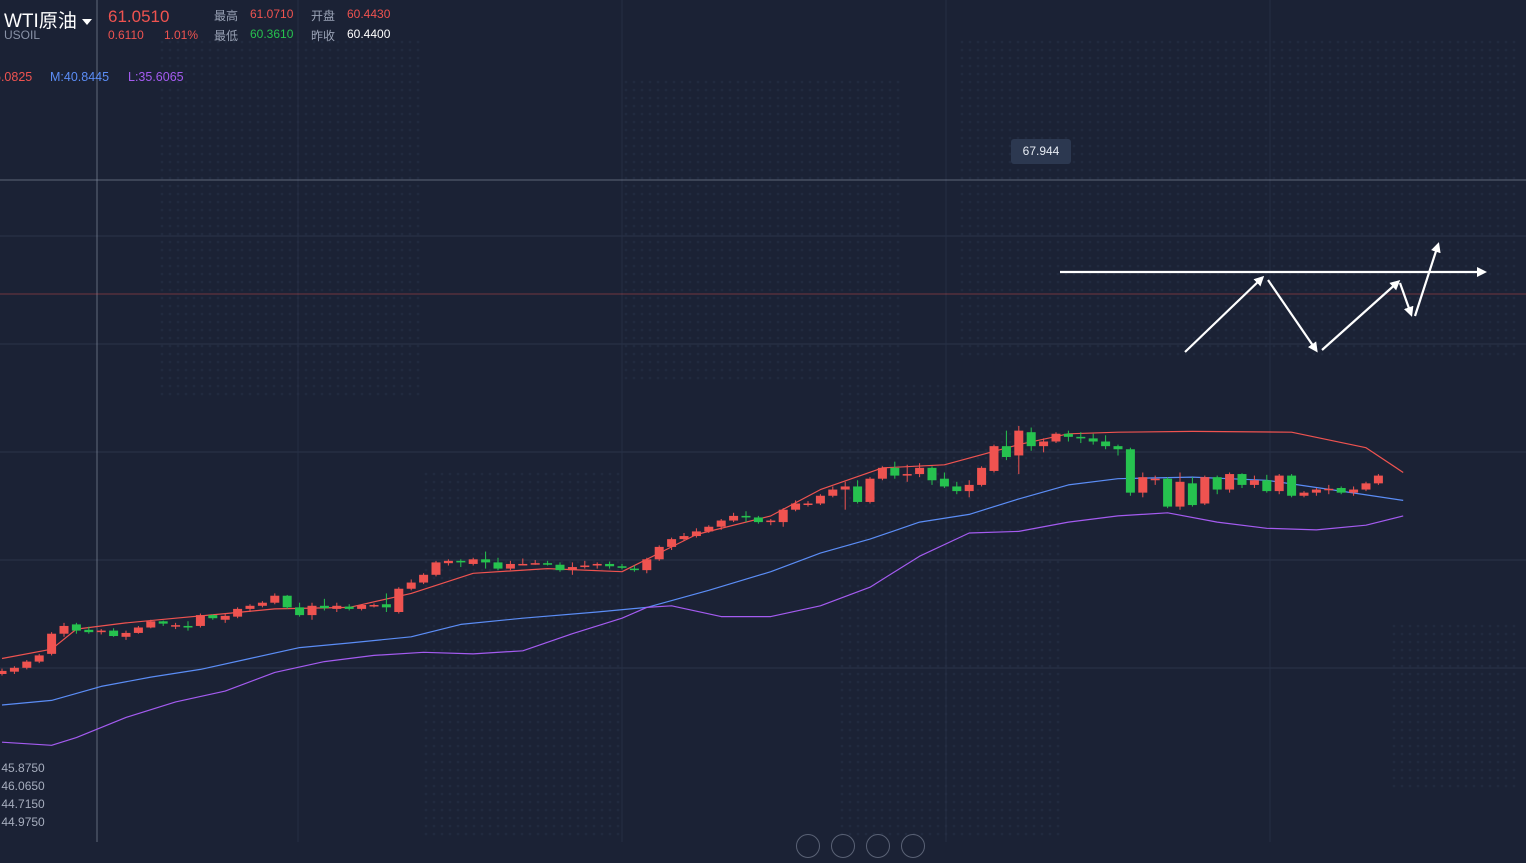 This screenshot has width=1526, height=863. Describe the element at coordinates (156, 77) in the screenshot. I see `boll-lower-value: L:35.6065` at that location.